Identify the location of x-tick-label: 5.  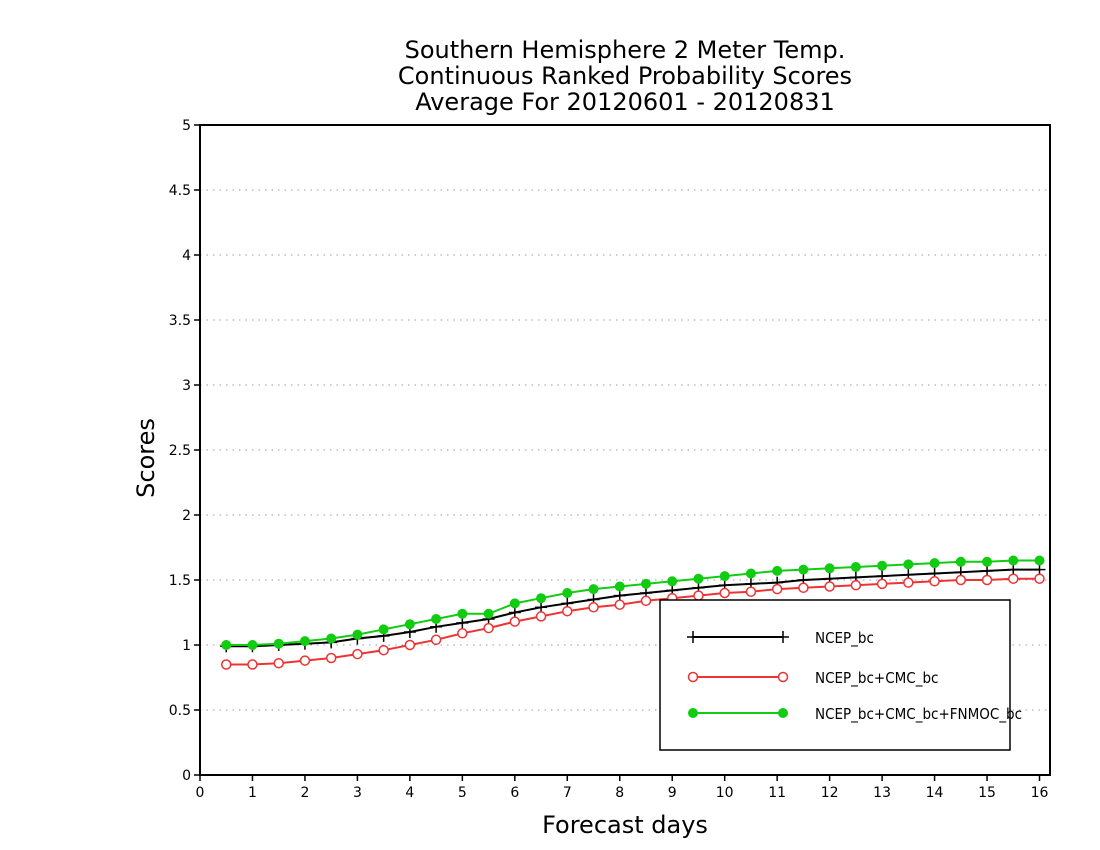
(462, 793).